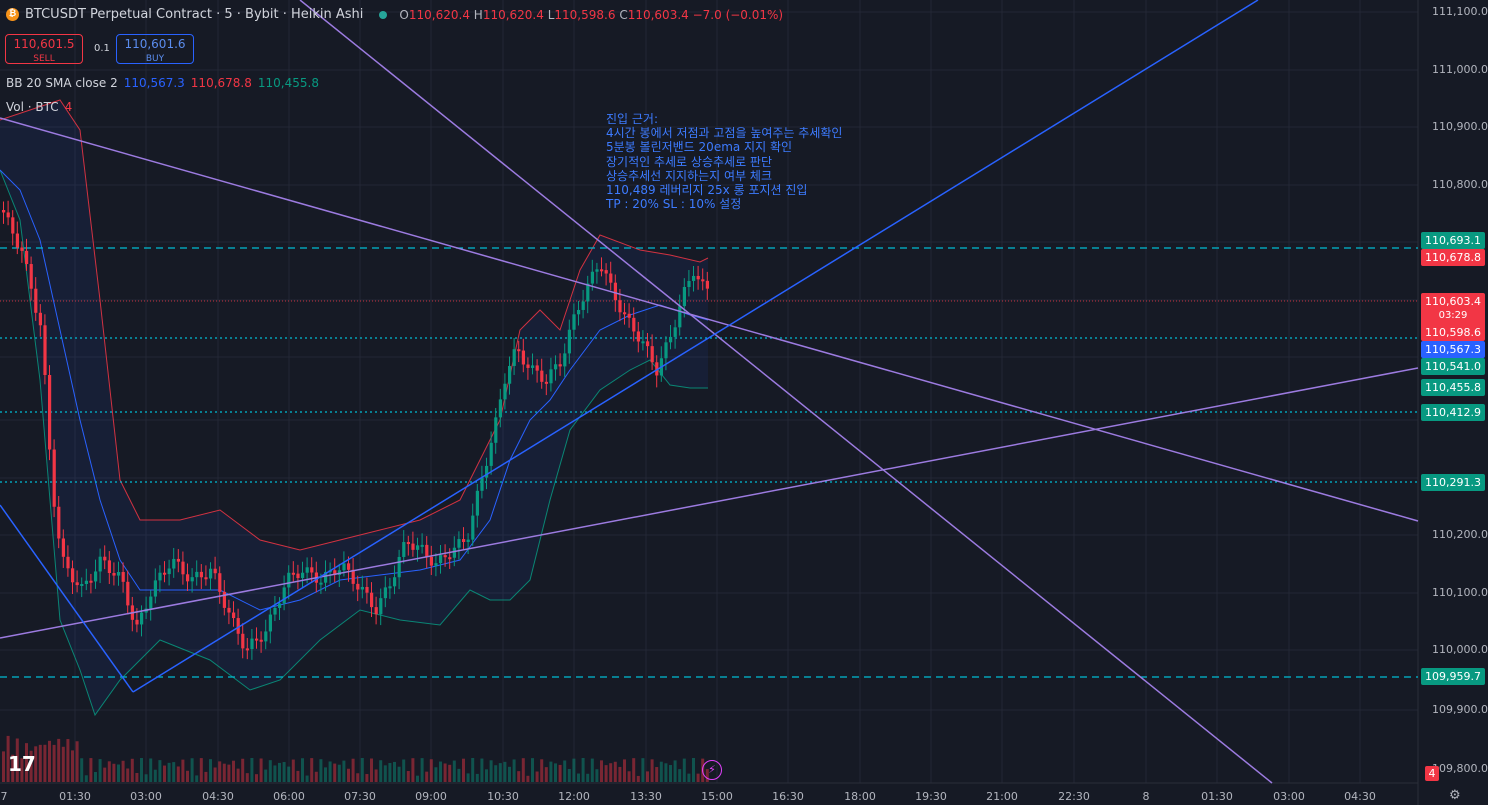 Image resolution: width=1488 pixels, height=805 pixels. What do you see at coordinates (1453, 676) in the screenshot?
I see `level-tag: 109,959.7` at bounding box center [1453, 676].